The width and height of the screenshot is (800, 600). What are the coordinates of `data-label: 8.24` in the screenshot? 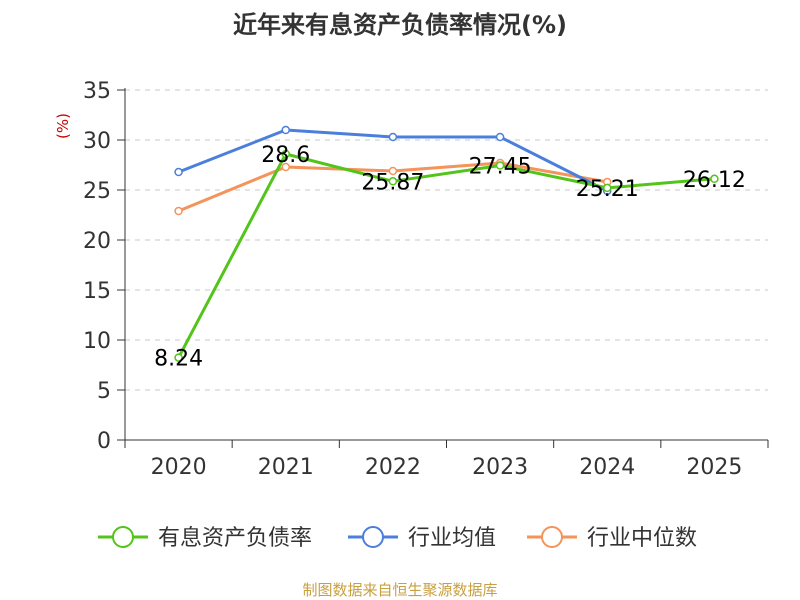 It's located at (178, 359).